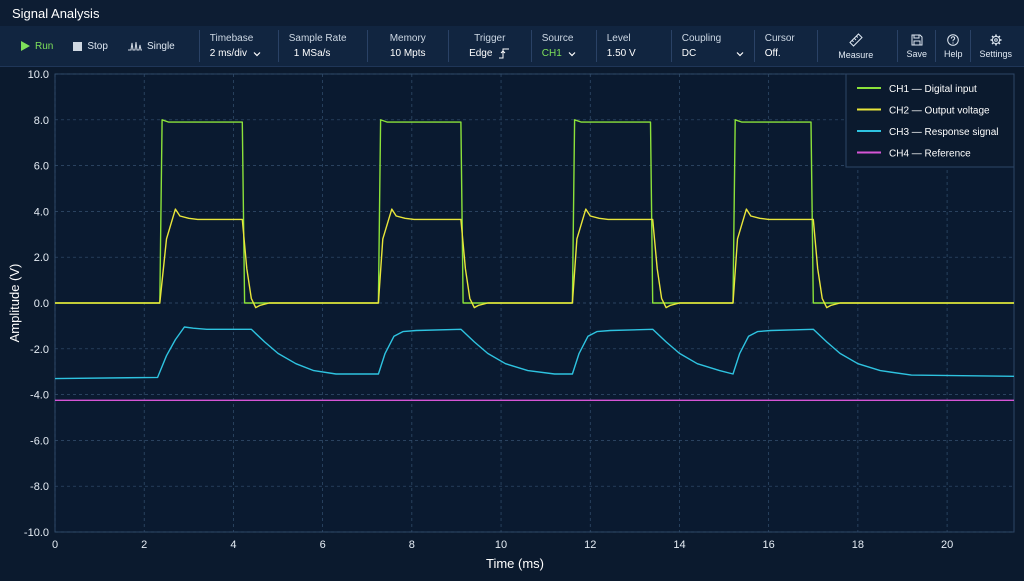  Describe the element at coordinates (996, 39) in the screenshot. I see `gear-icon` at that location.